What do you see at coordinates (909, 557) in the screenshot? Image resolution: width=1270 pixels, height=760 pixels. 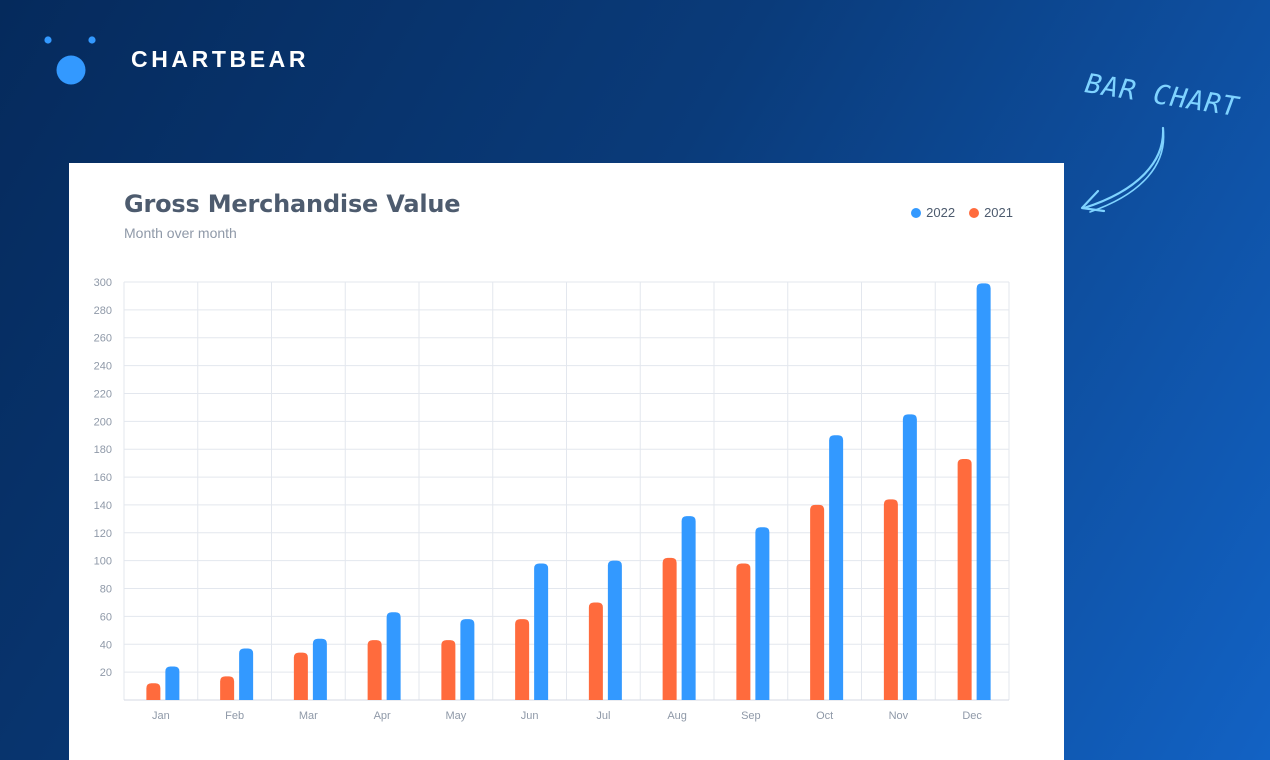 I see `bar-2022-nov` at bounding box center [909, 557].